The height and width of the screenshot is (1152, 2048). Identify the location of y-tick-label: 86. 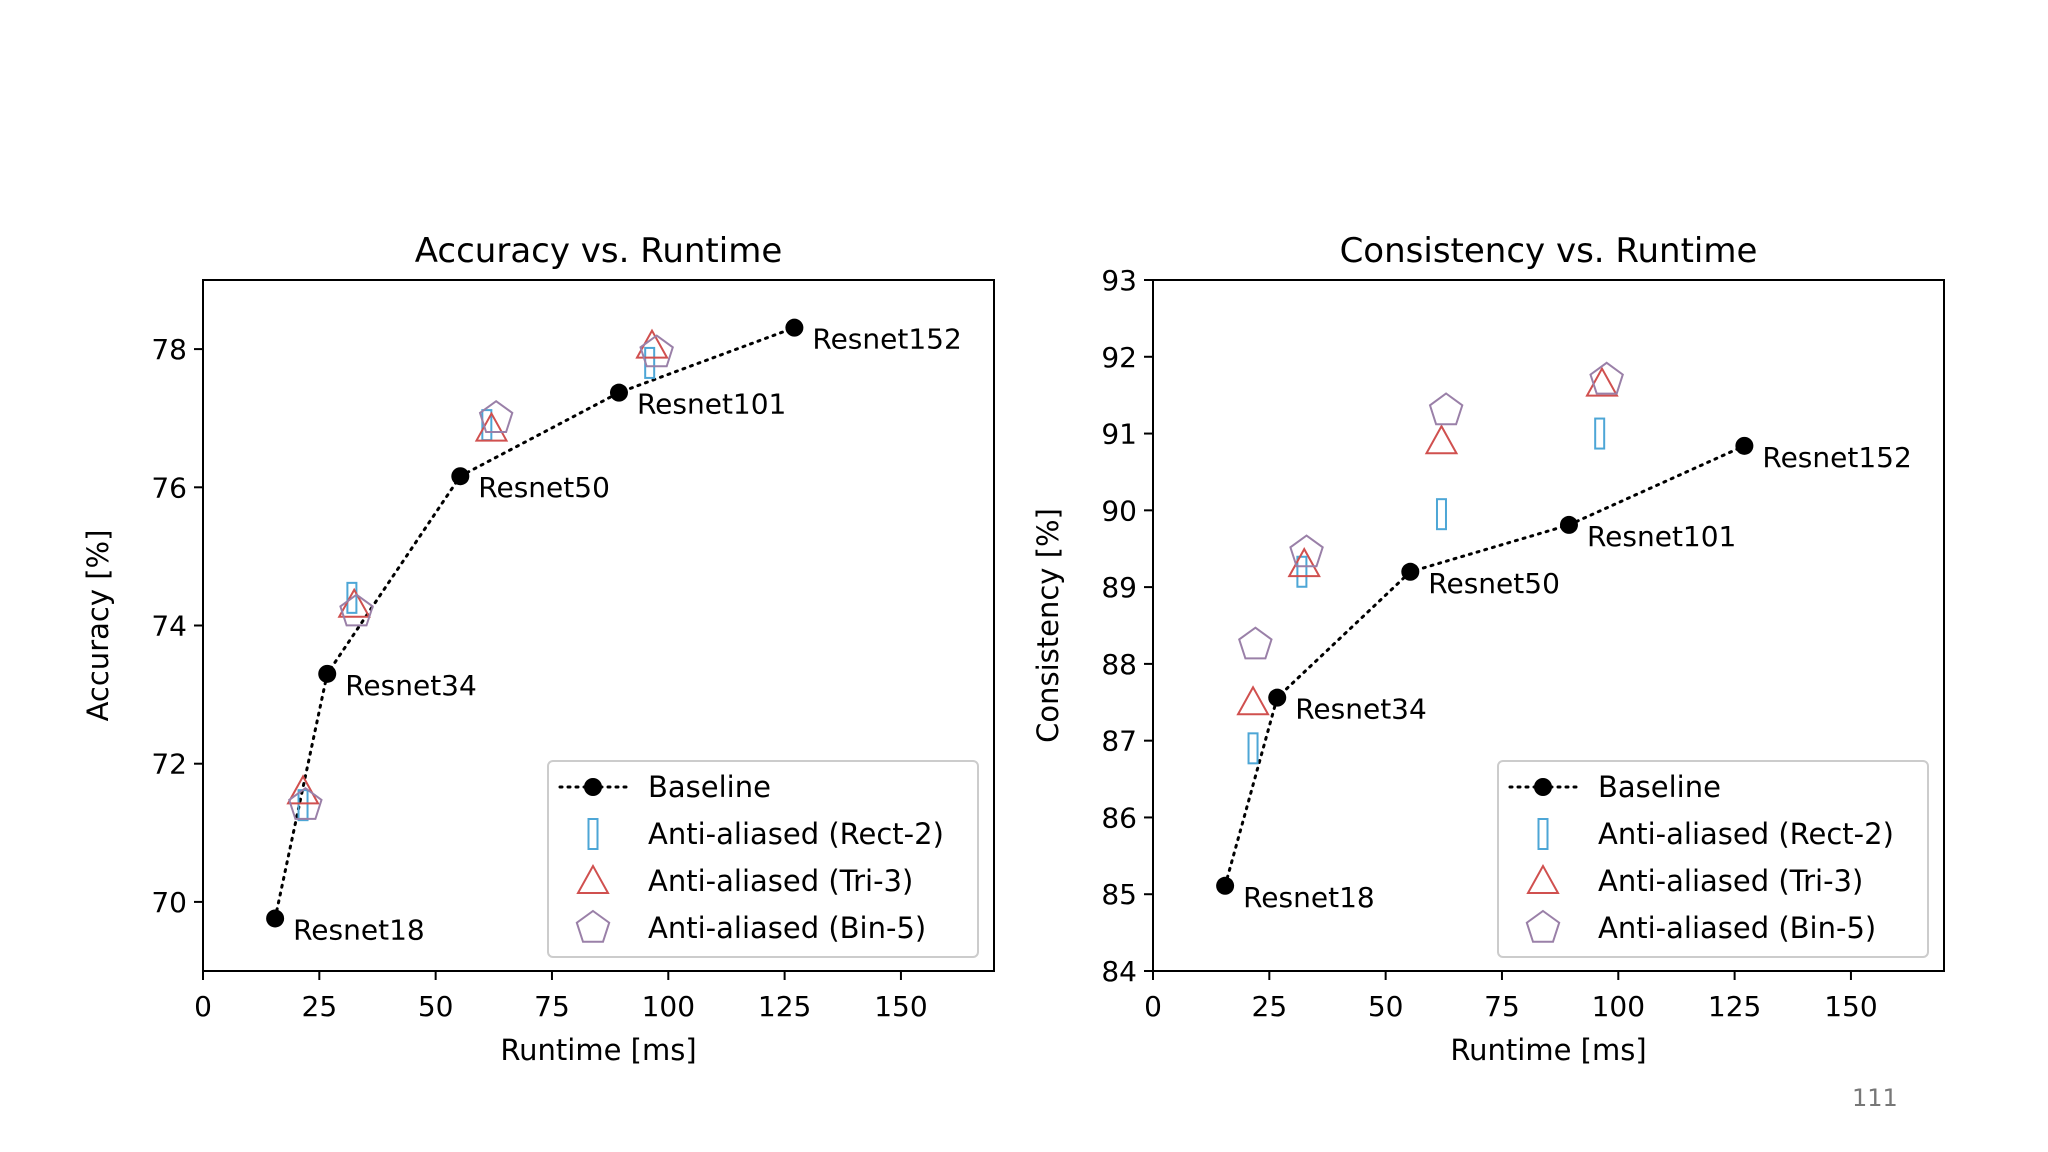
(1119, 817).